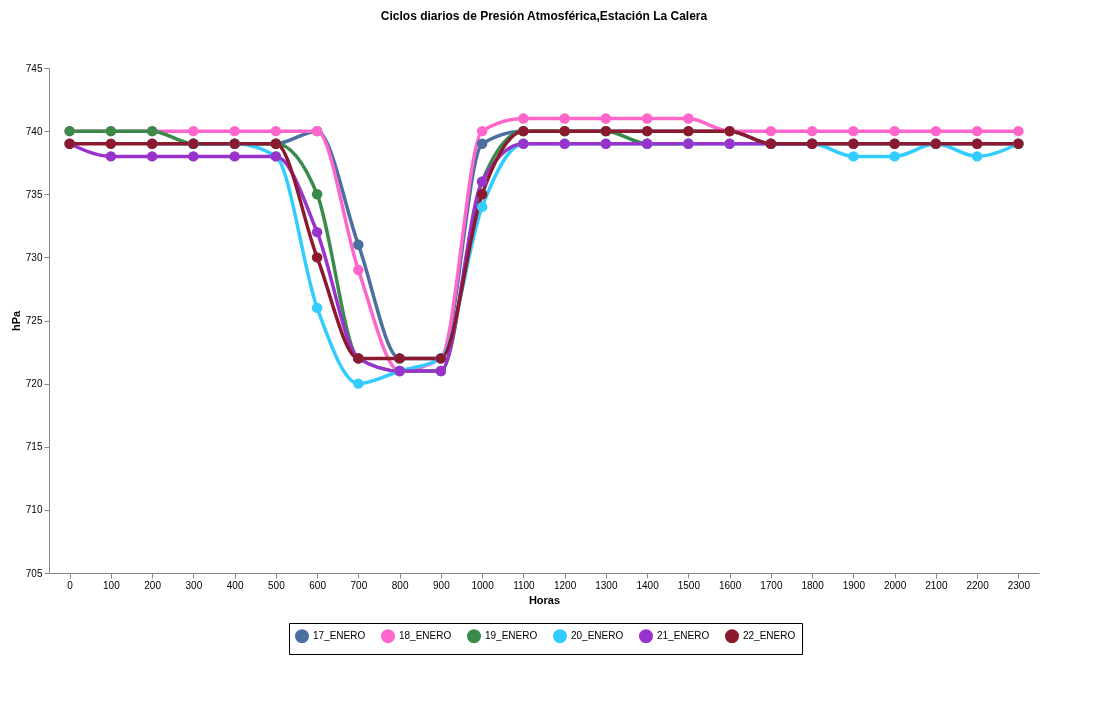 The width and height of the screenshot is (1107, 726). I want to click on x-tick-label: 900, so click(442, 585).